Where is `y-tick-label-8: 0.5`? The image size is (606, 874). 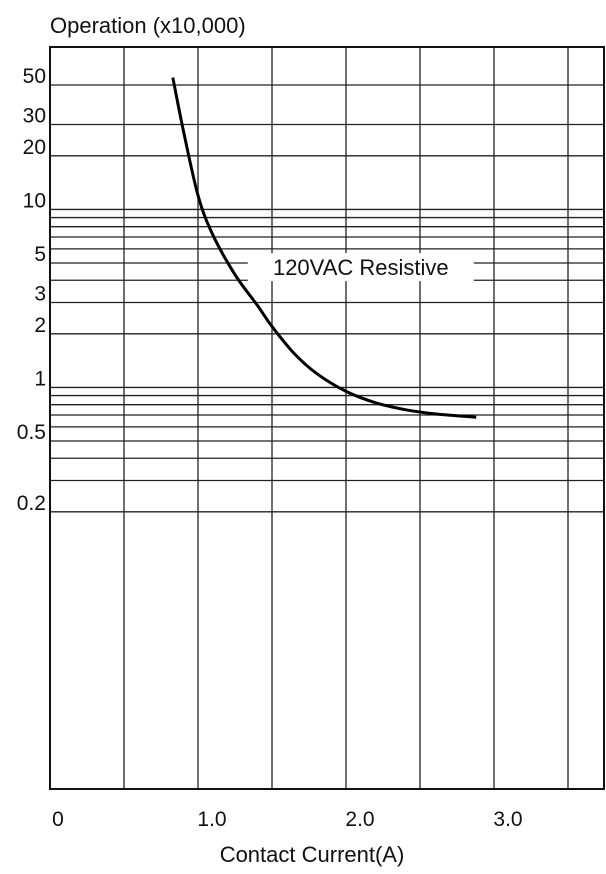
y-tick-label-8: 0.5 is located at coordinates (31, 432).